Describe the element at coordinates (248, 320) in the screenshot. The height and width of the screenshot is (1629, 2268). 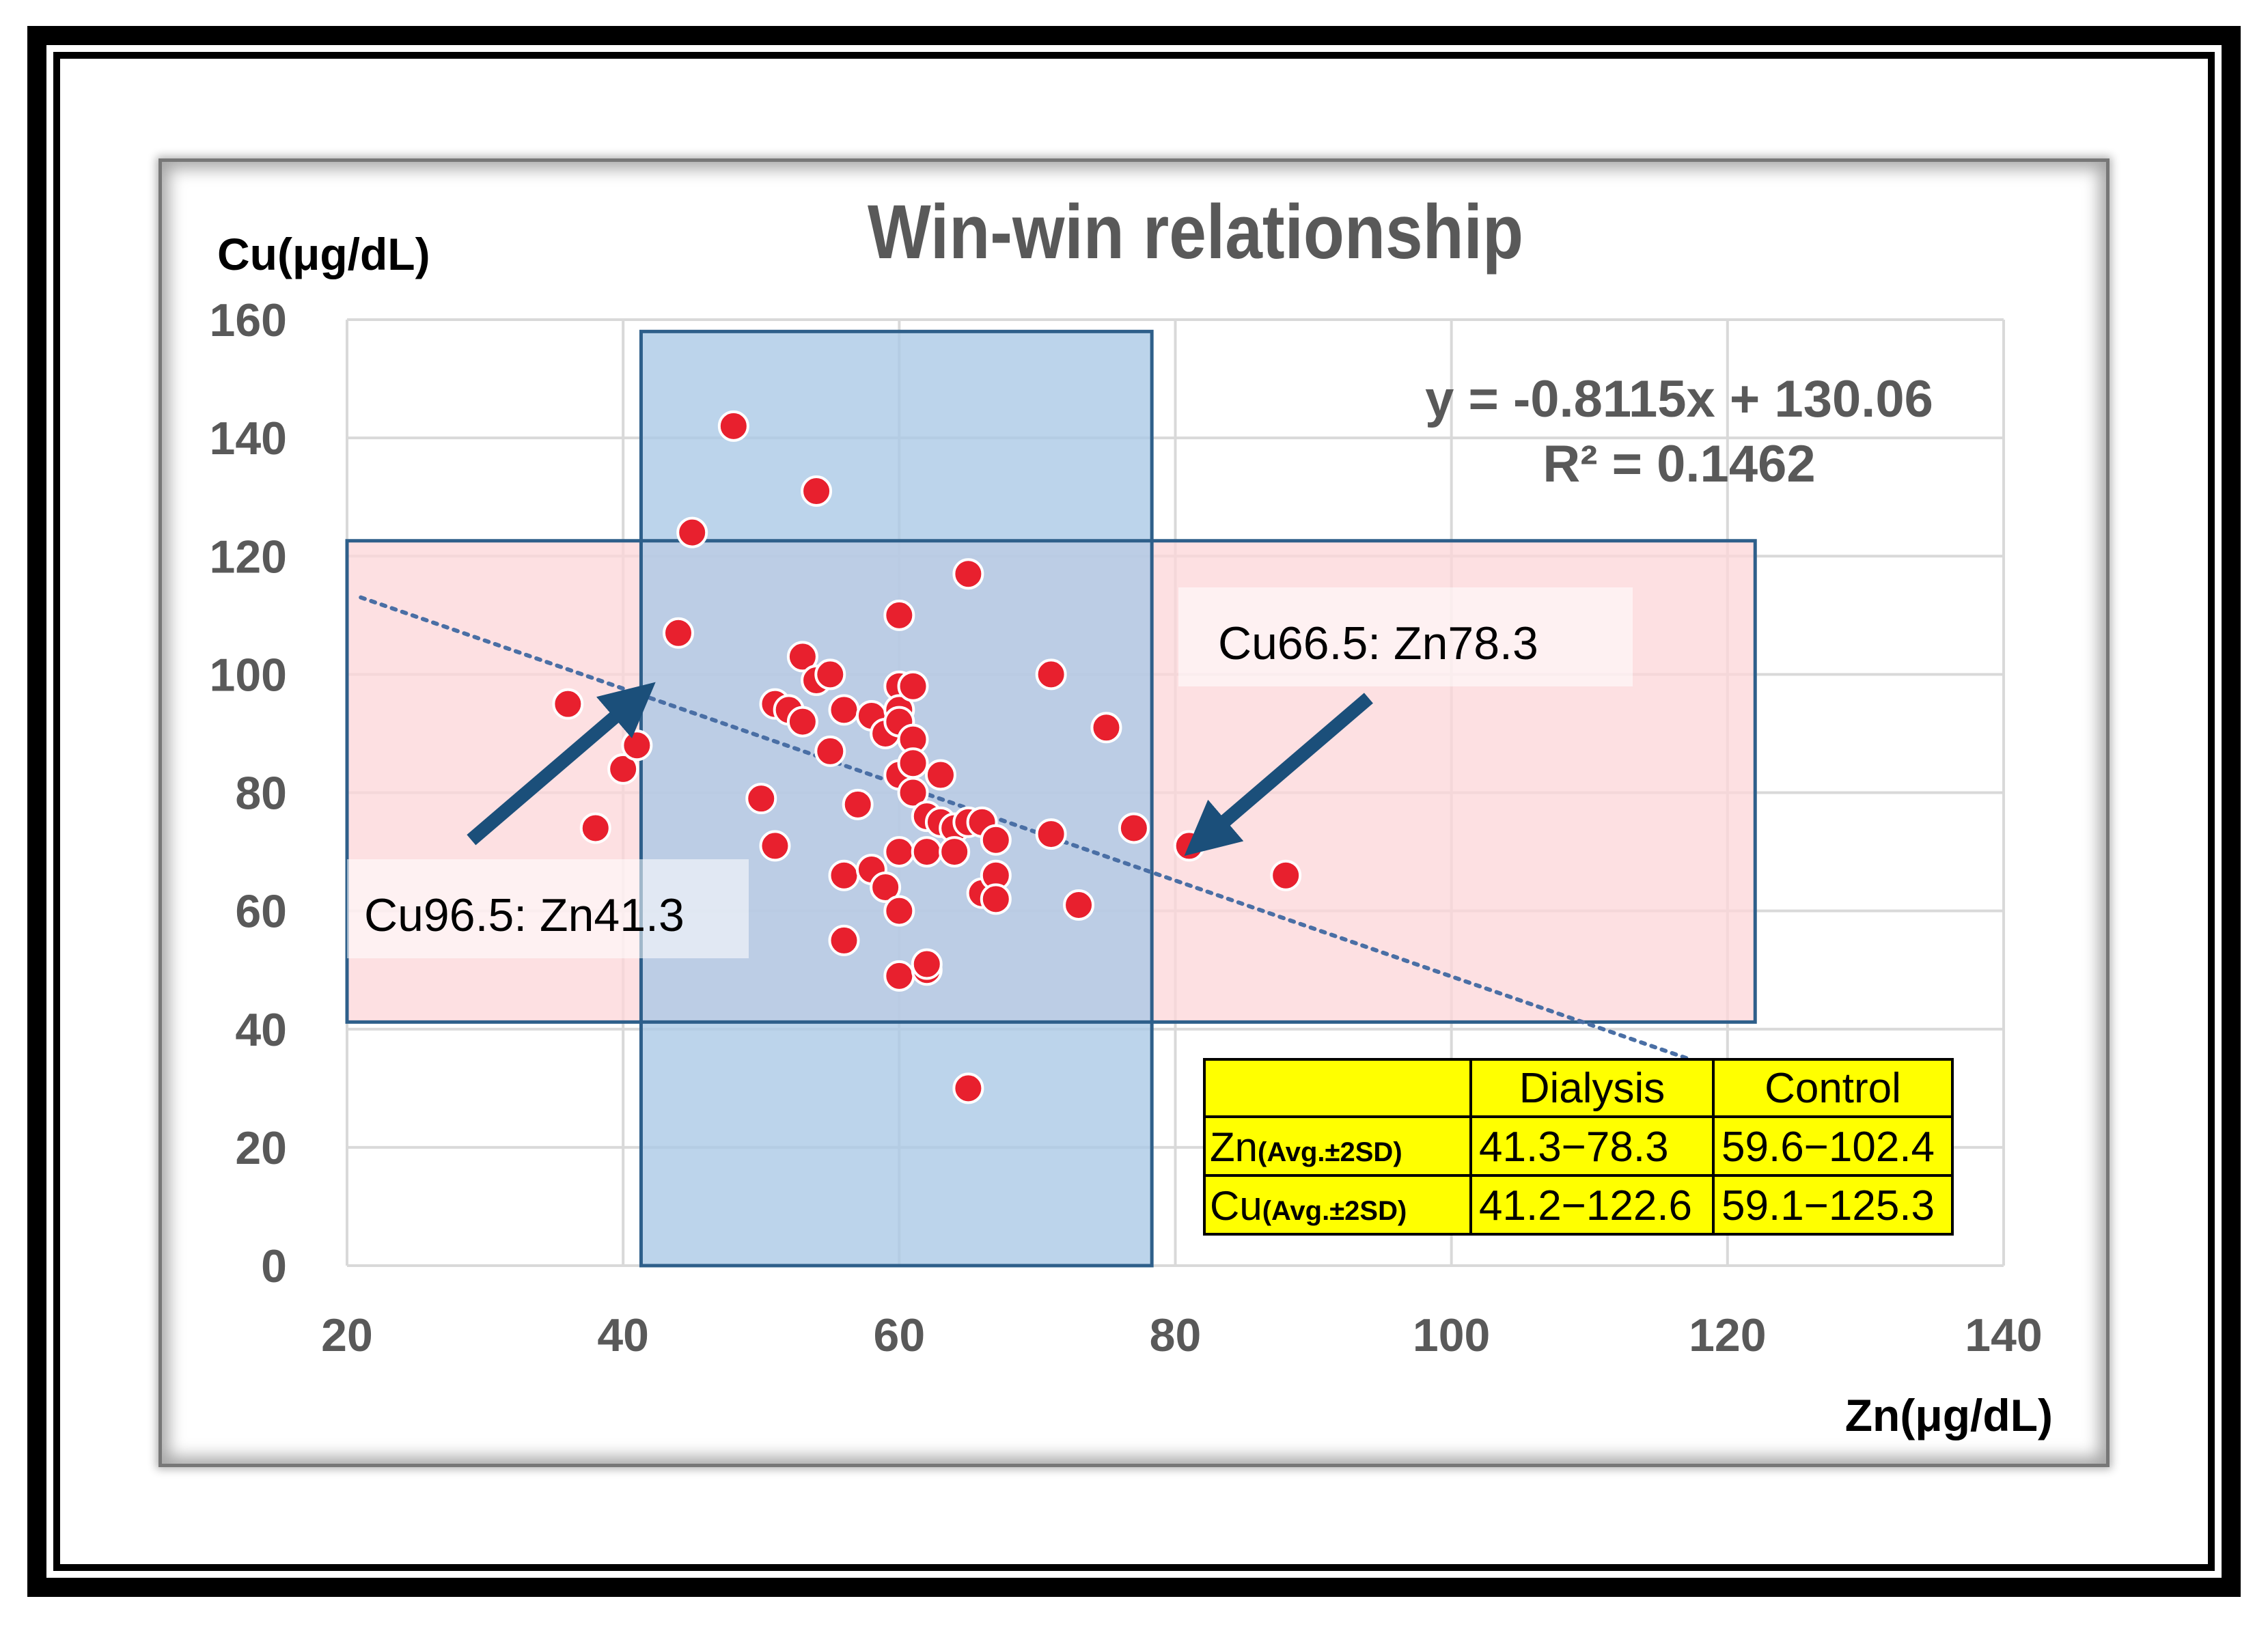
I see `y-tick-label: 160` at that location.